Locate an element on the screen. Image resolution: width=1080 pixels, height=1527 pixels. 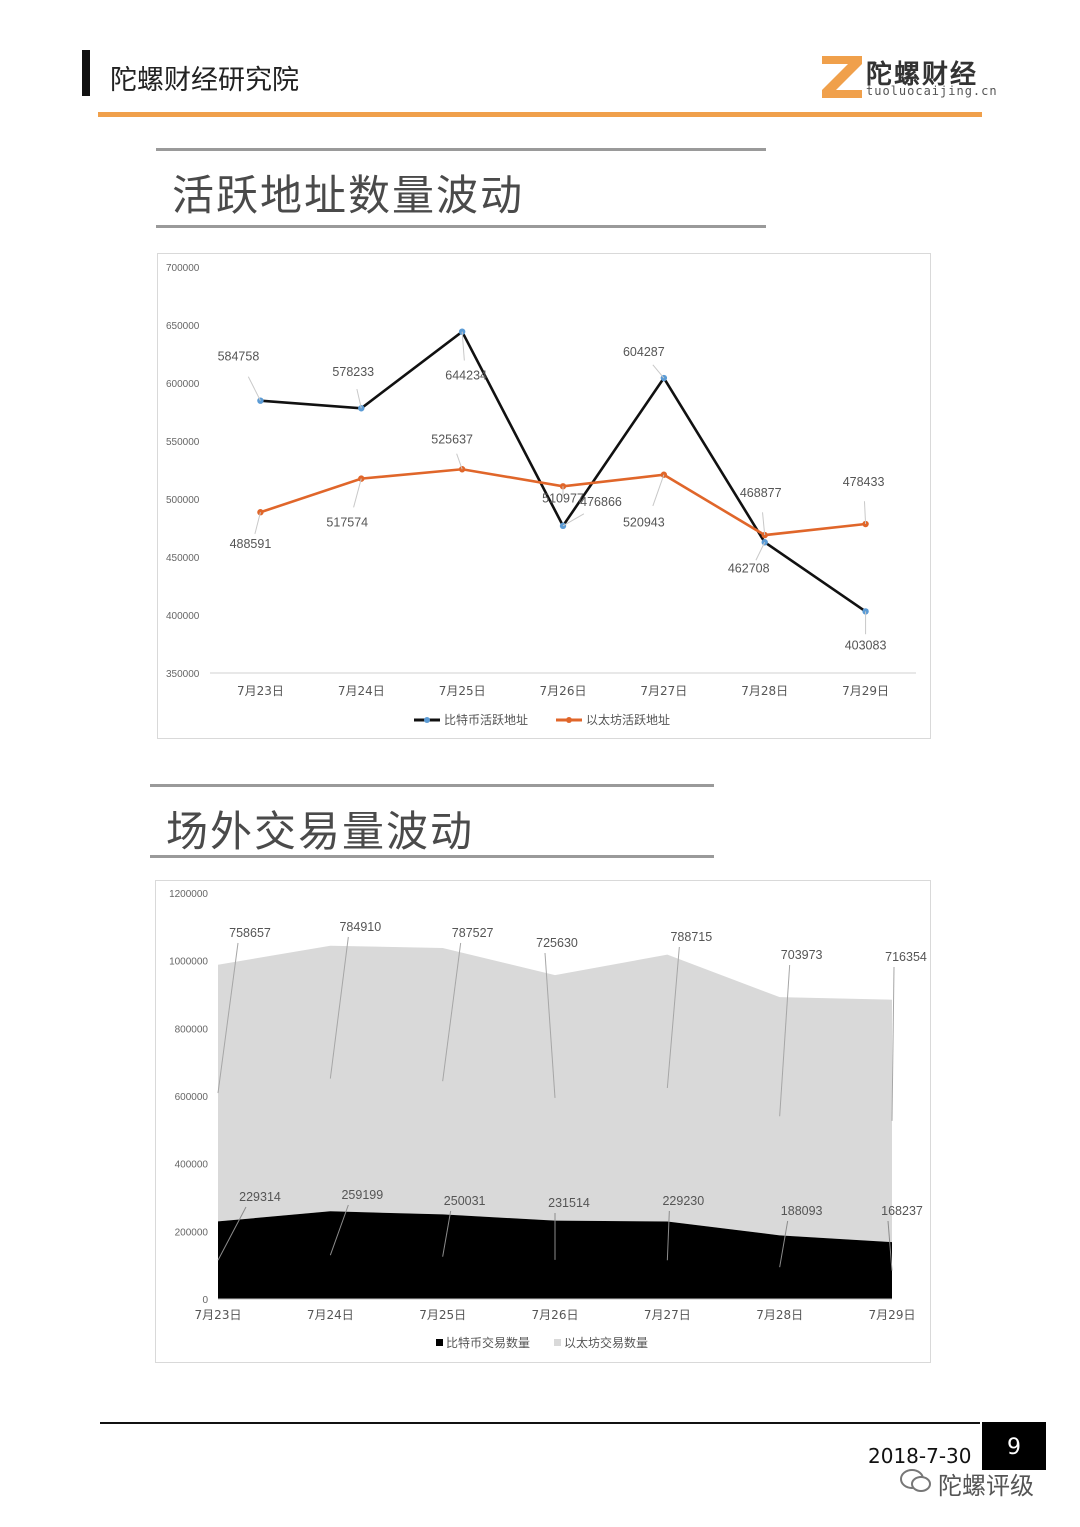
data-label: 784910 is located at coordinates (360, 927).